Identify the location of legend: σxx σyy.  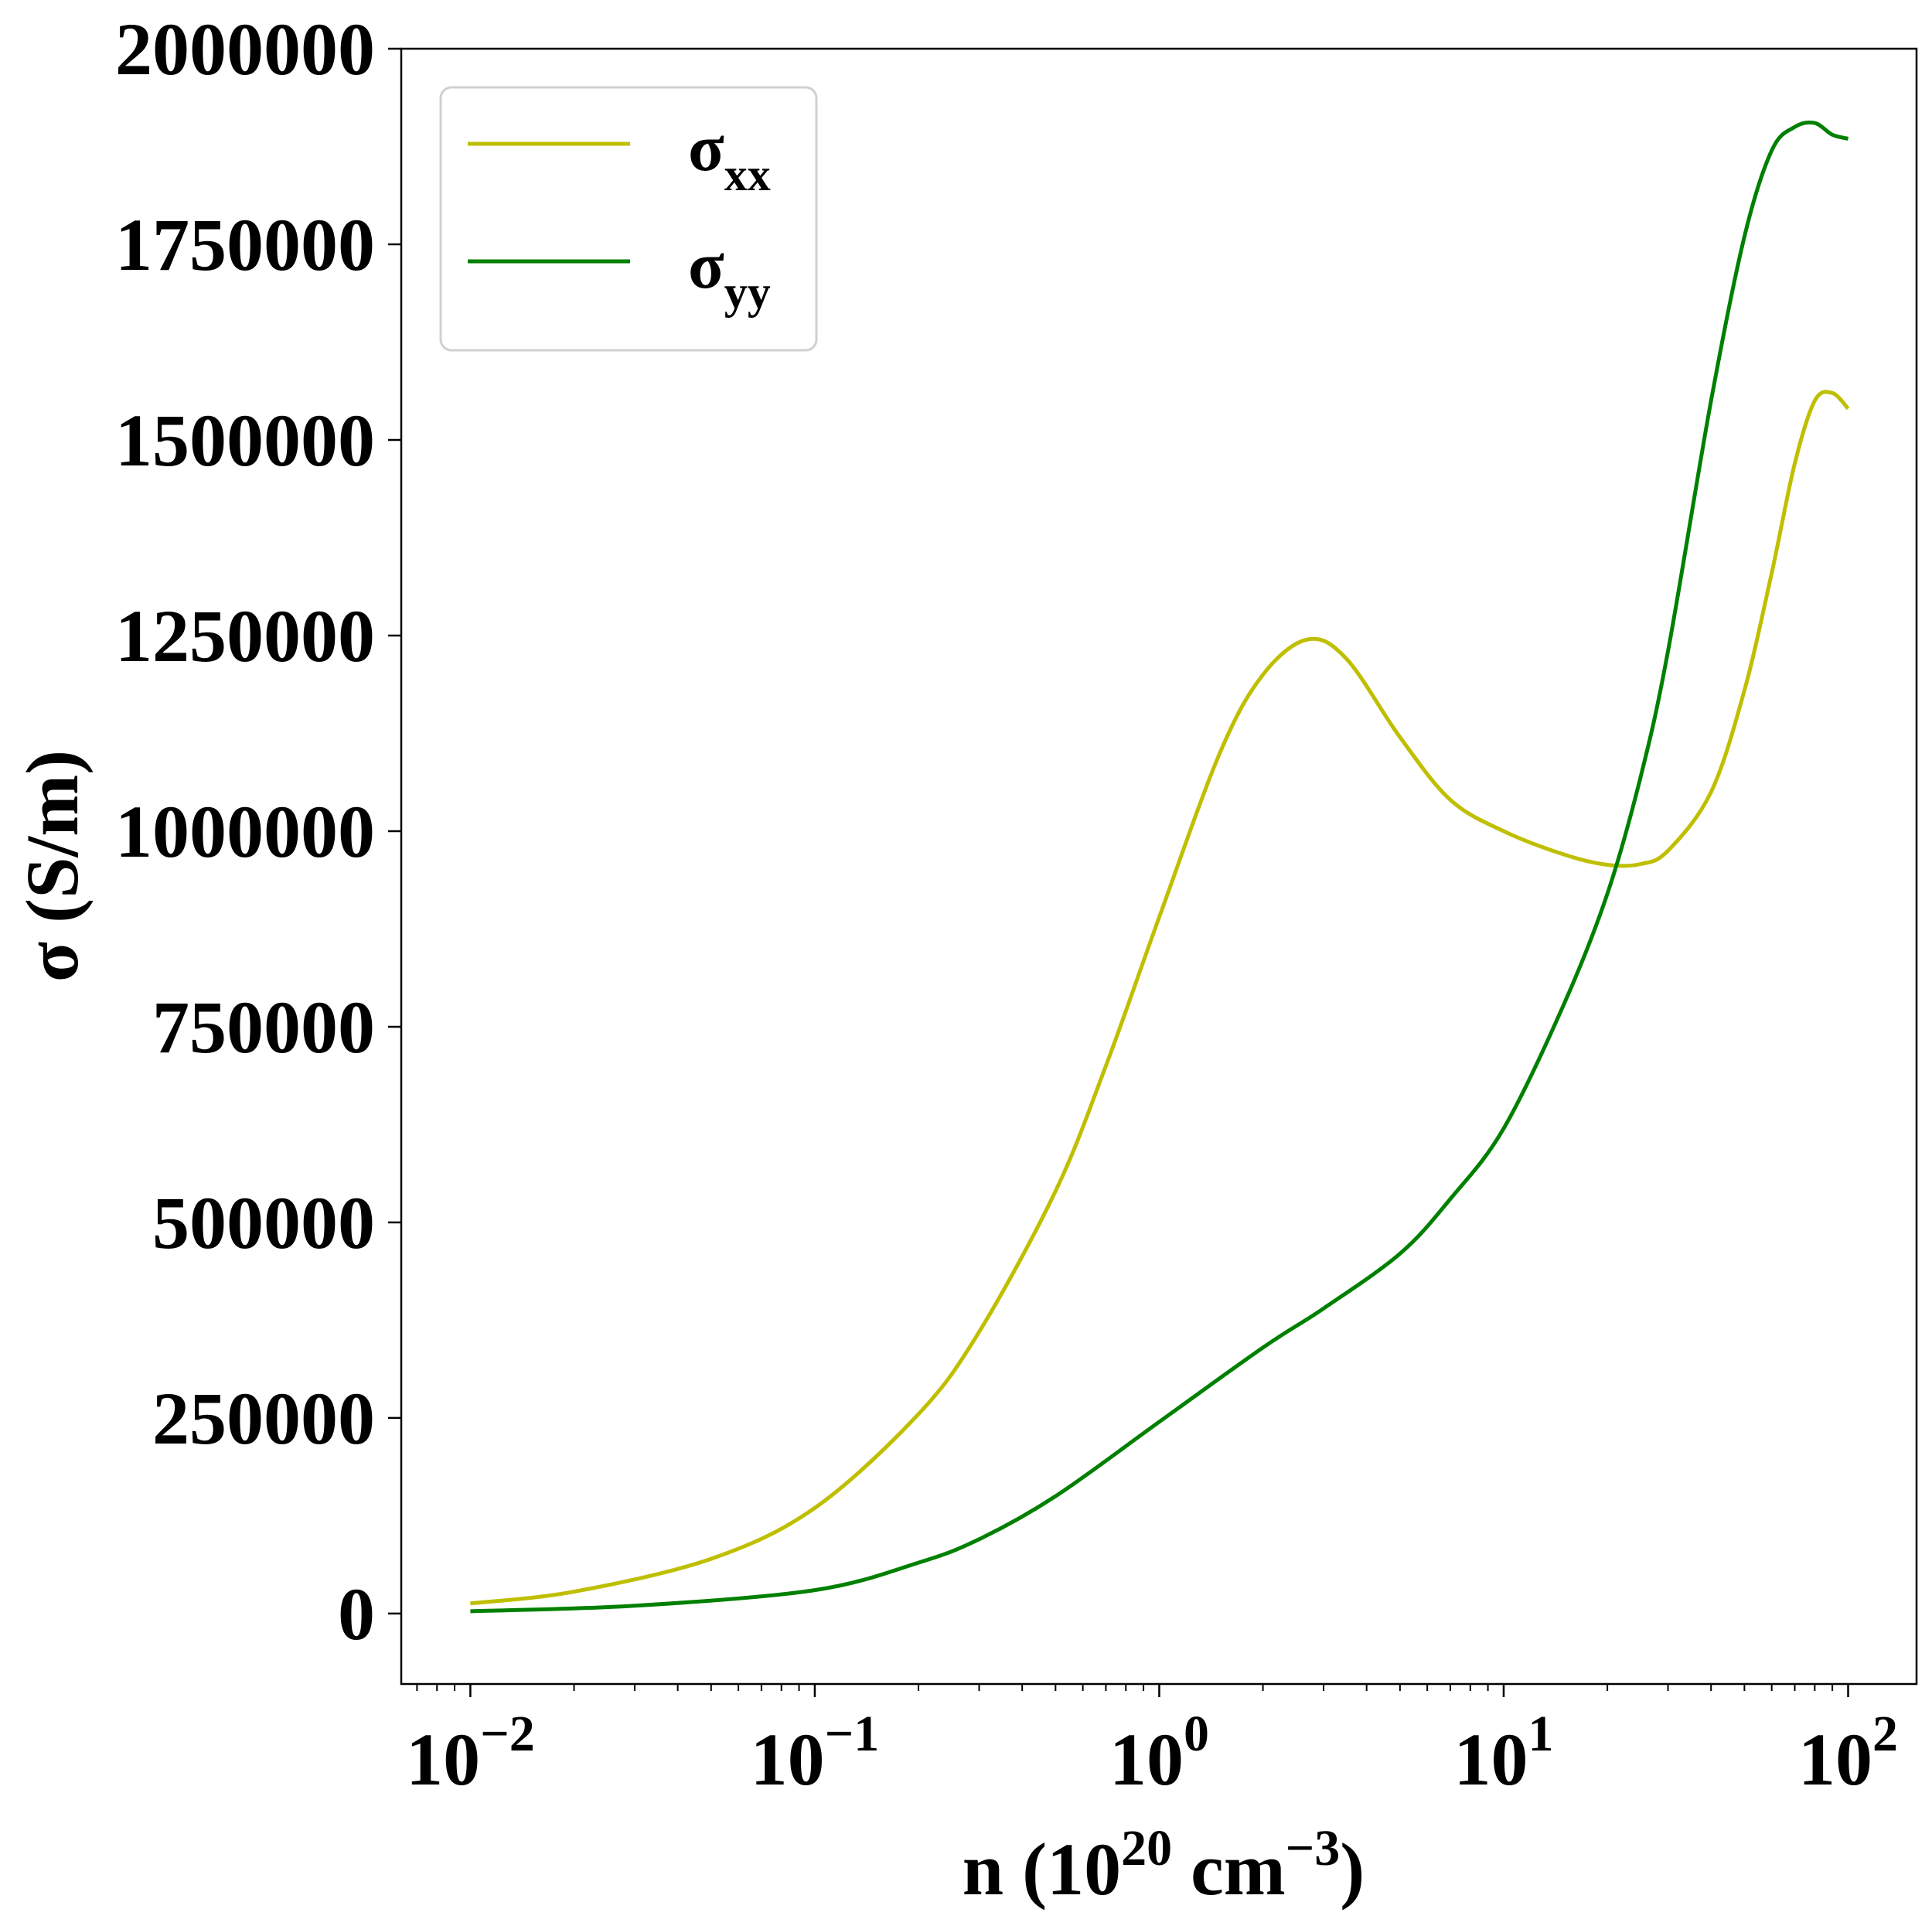
(628, 219).